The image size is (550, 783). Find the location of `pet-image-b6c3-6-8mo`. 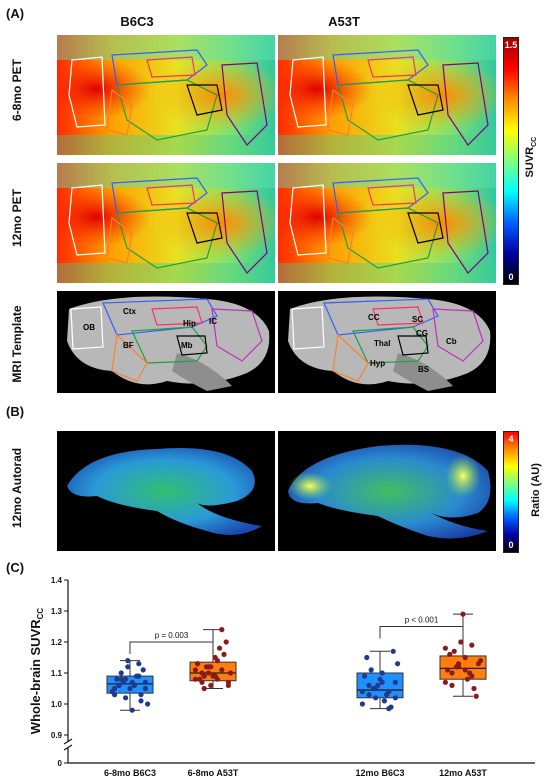

pet-image-b6c3-6-8mo is located at coordinates (166, 95).